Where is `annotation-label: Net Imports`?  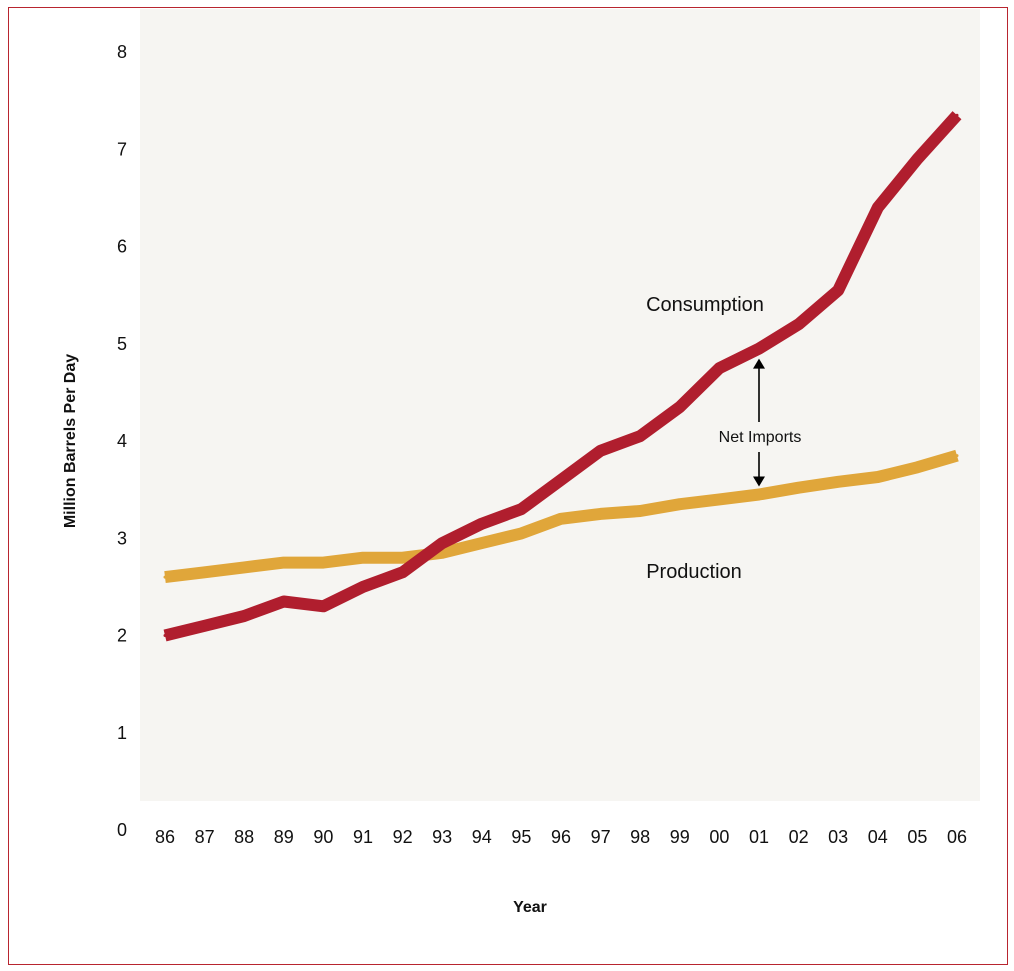
annotation-label: Net Imports is located at coordinates (760, 437).